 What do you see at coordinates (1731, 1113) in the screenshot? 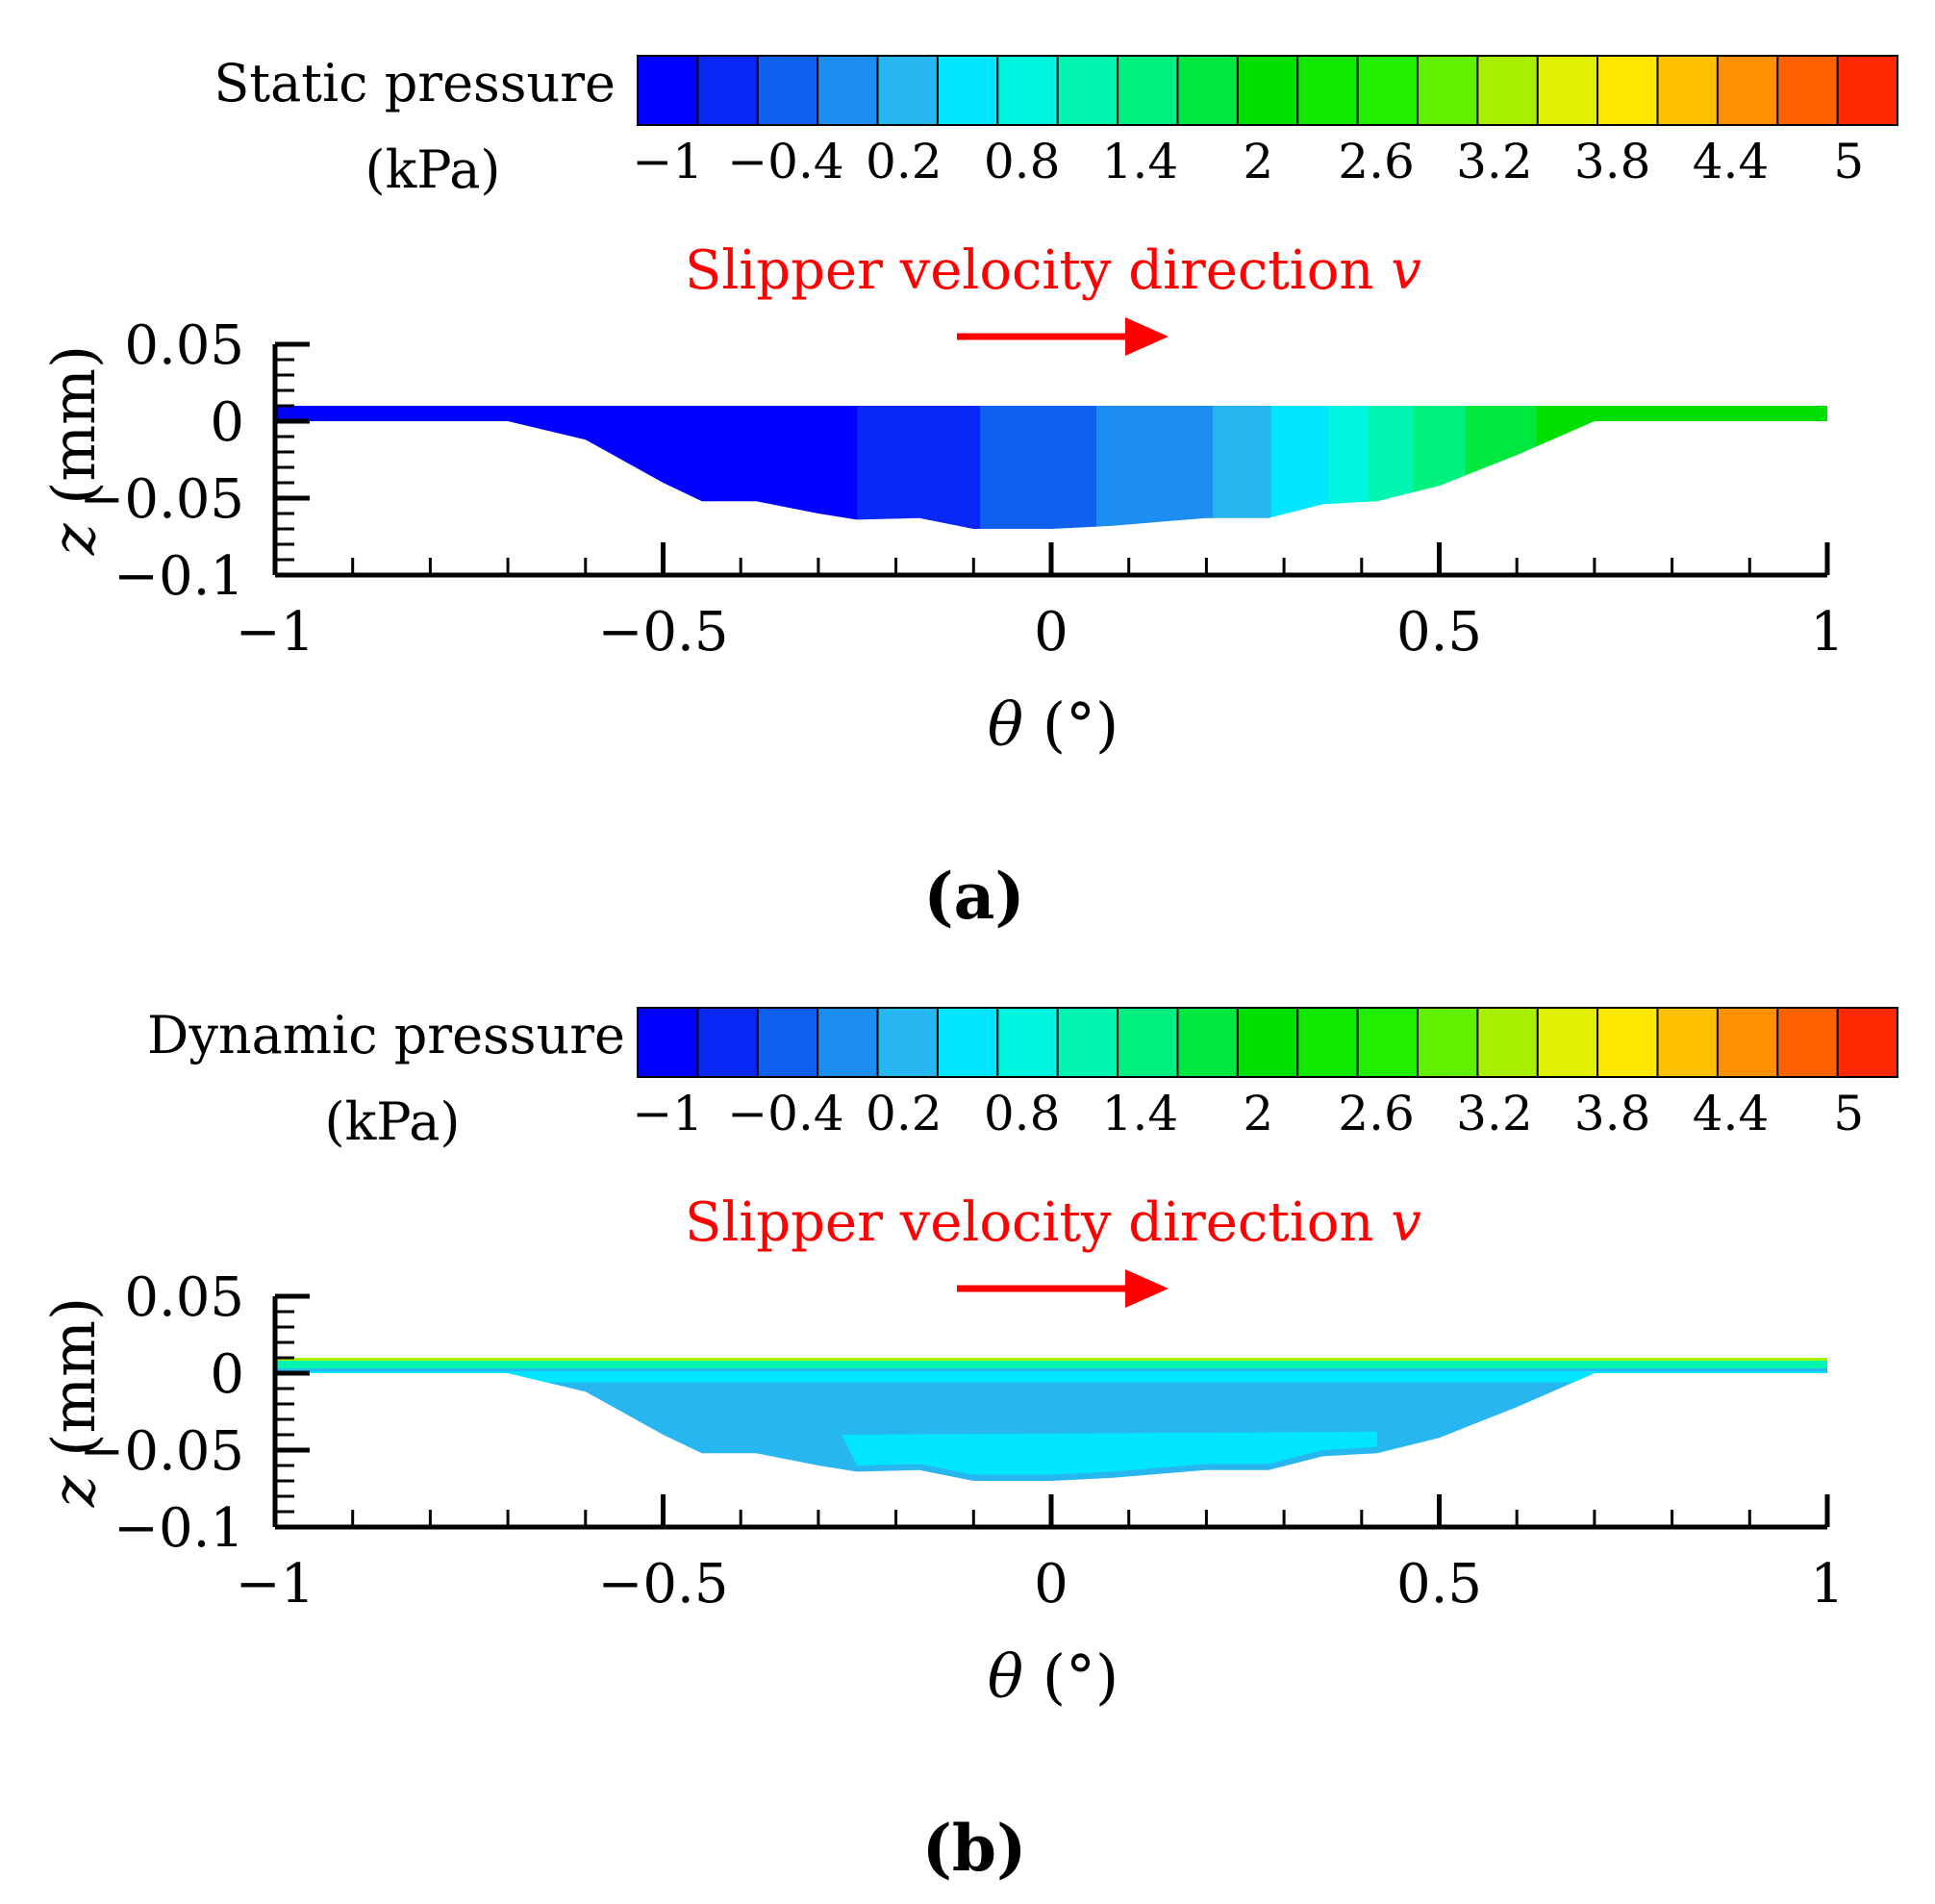
I see `colorbar-tick-label: 4.4` at bounding box center [1731, 1113].